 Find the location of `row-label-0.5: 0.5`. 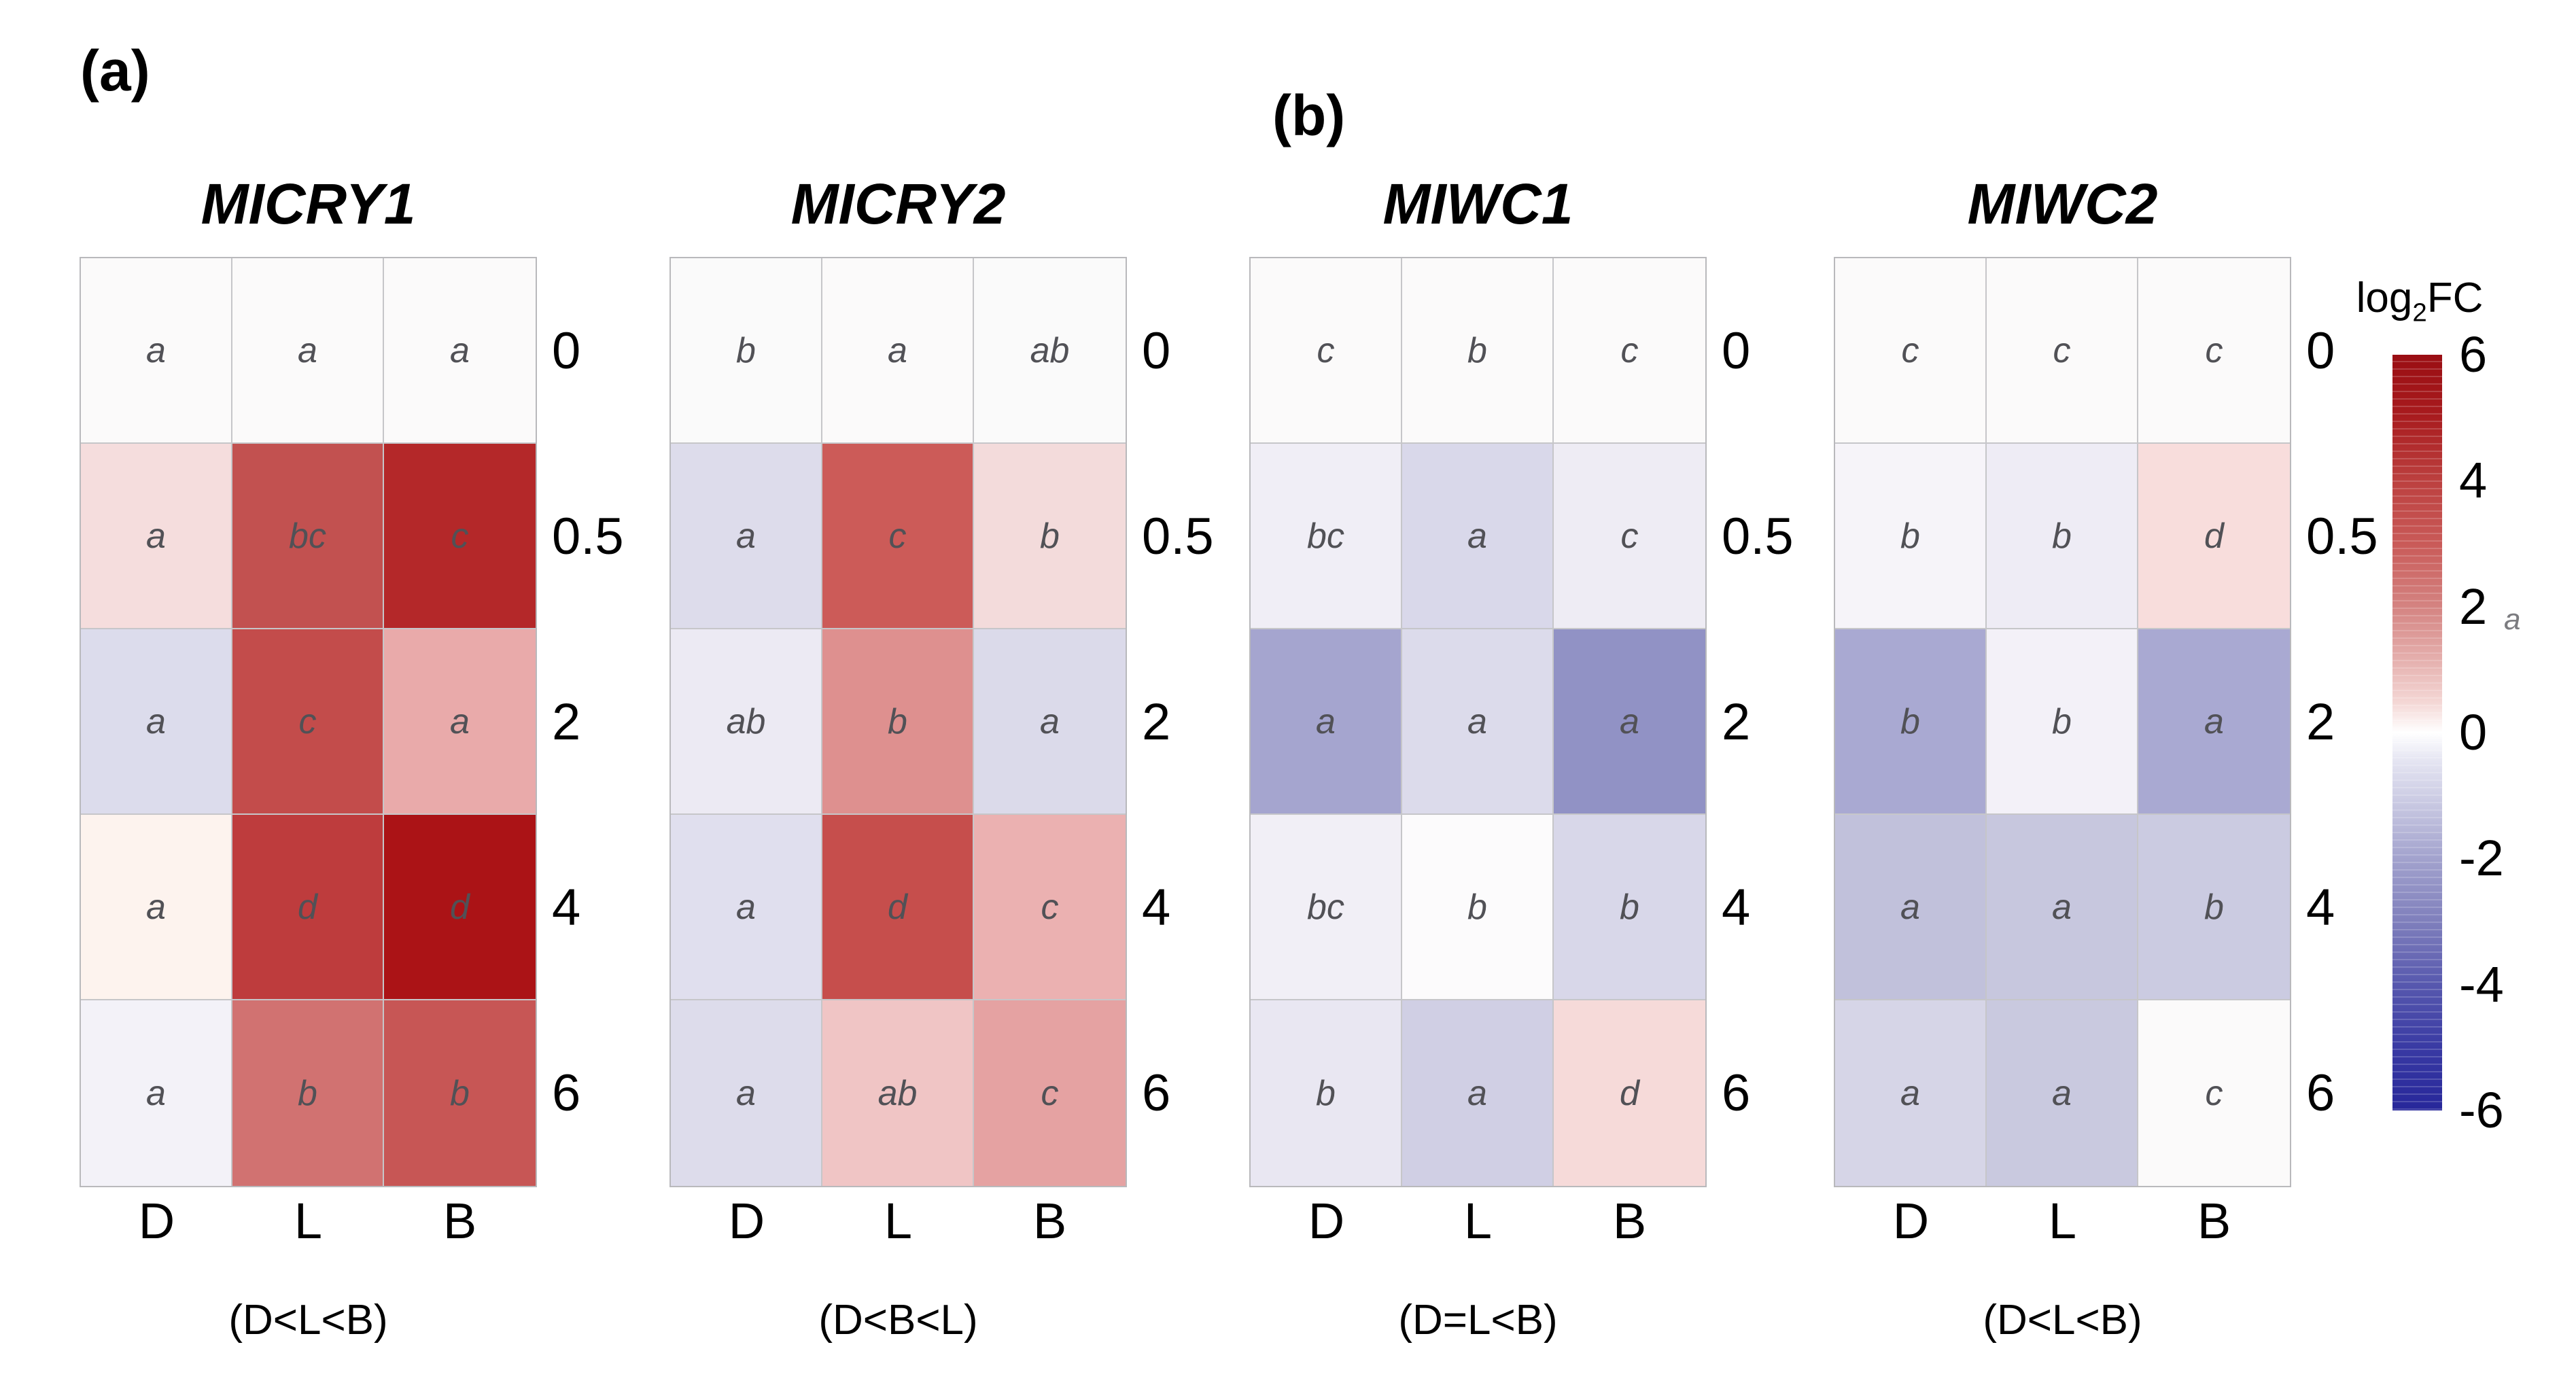

row-label-0.5: 0.5 is located at coordinates (2342, 536).